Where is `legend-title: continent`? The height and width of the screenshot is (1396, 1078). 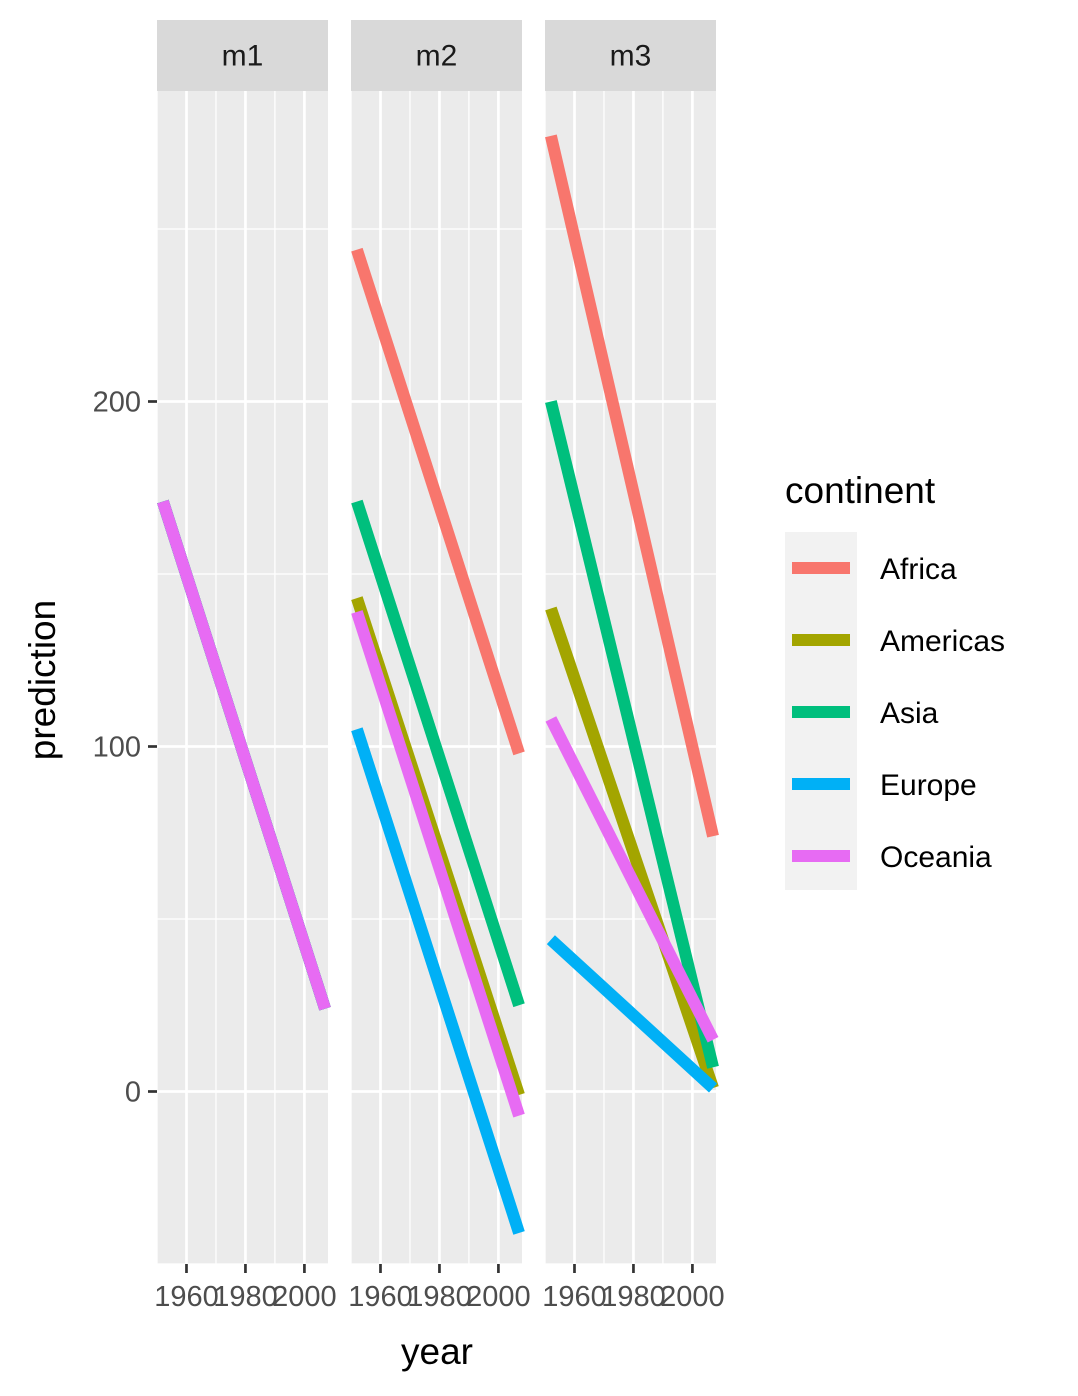
legend-title: continent is located at coordinates (860, 490).